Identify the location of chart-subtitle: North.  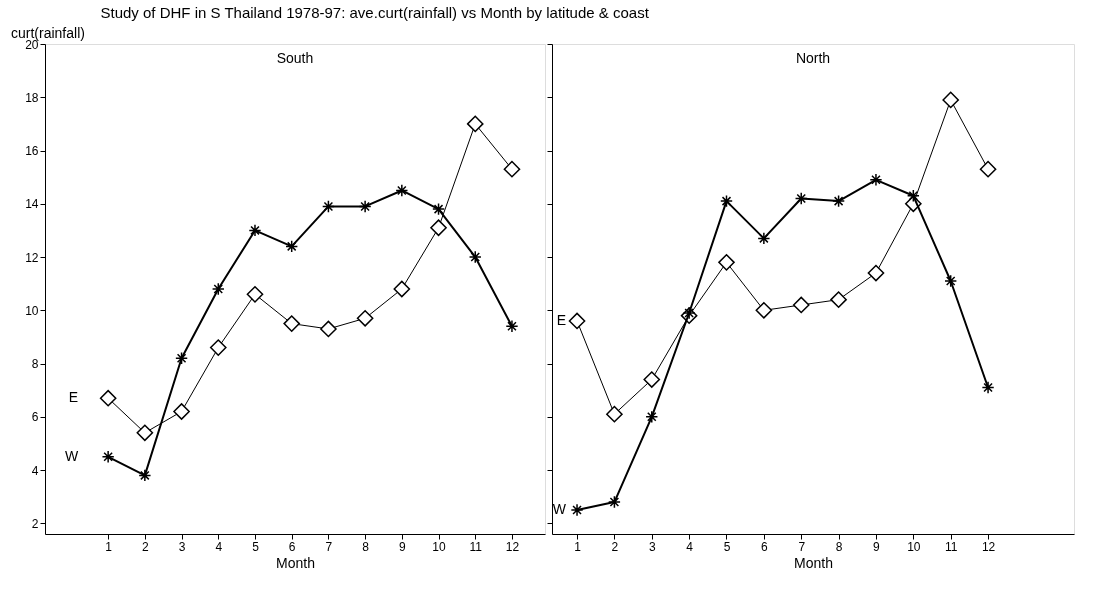
(813, 58).